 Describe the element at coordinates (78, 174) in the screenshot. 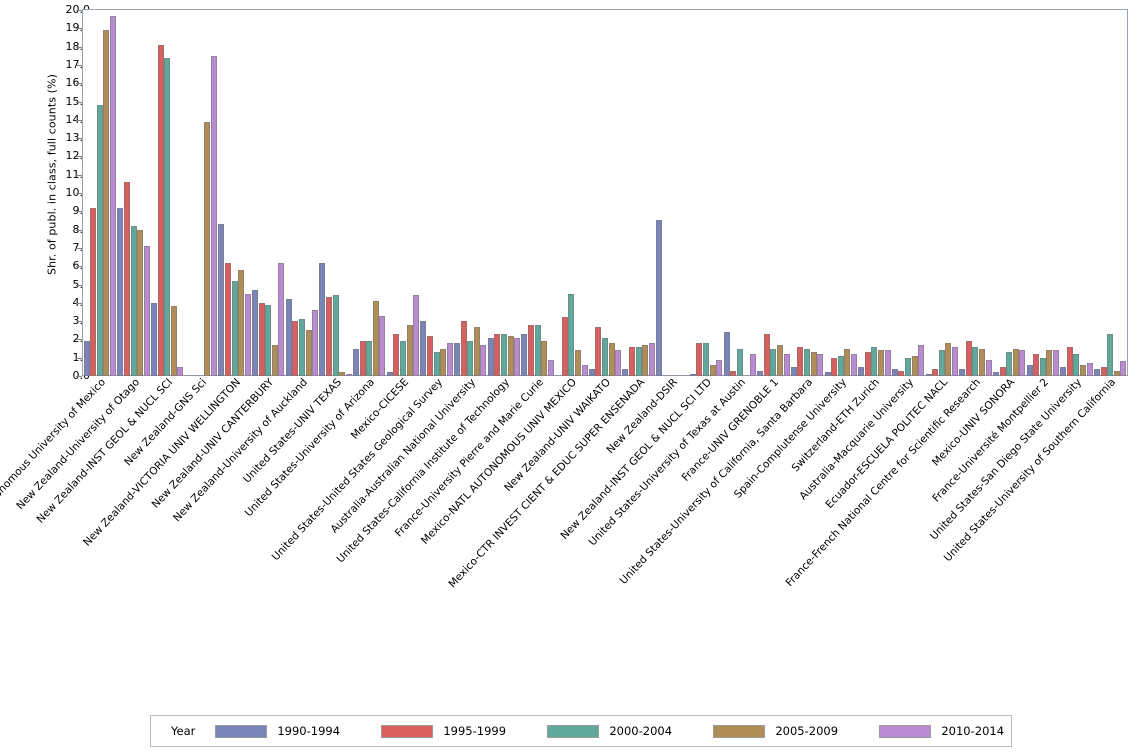

I see `y-tick-label: 11.0` at that location.